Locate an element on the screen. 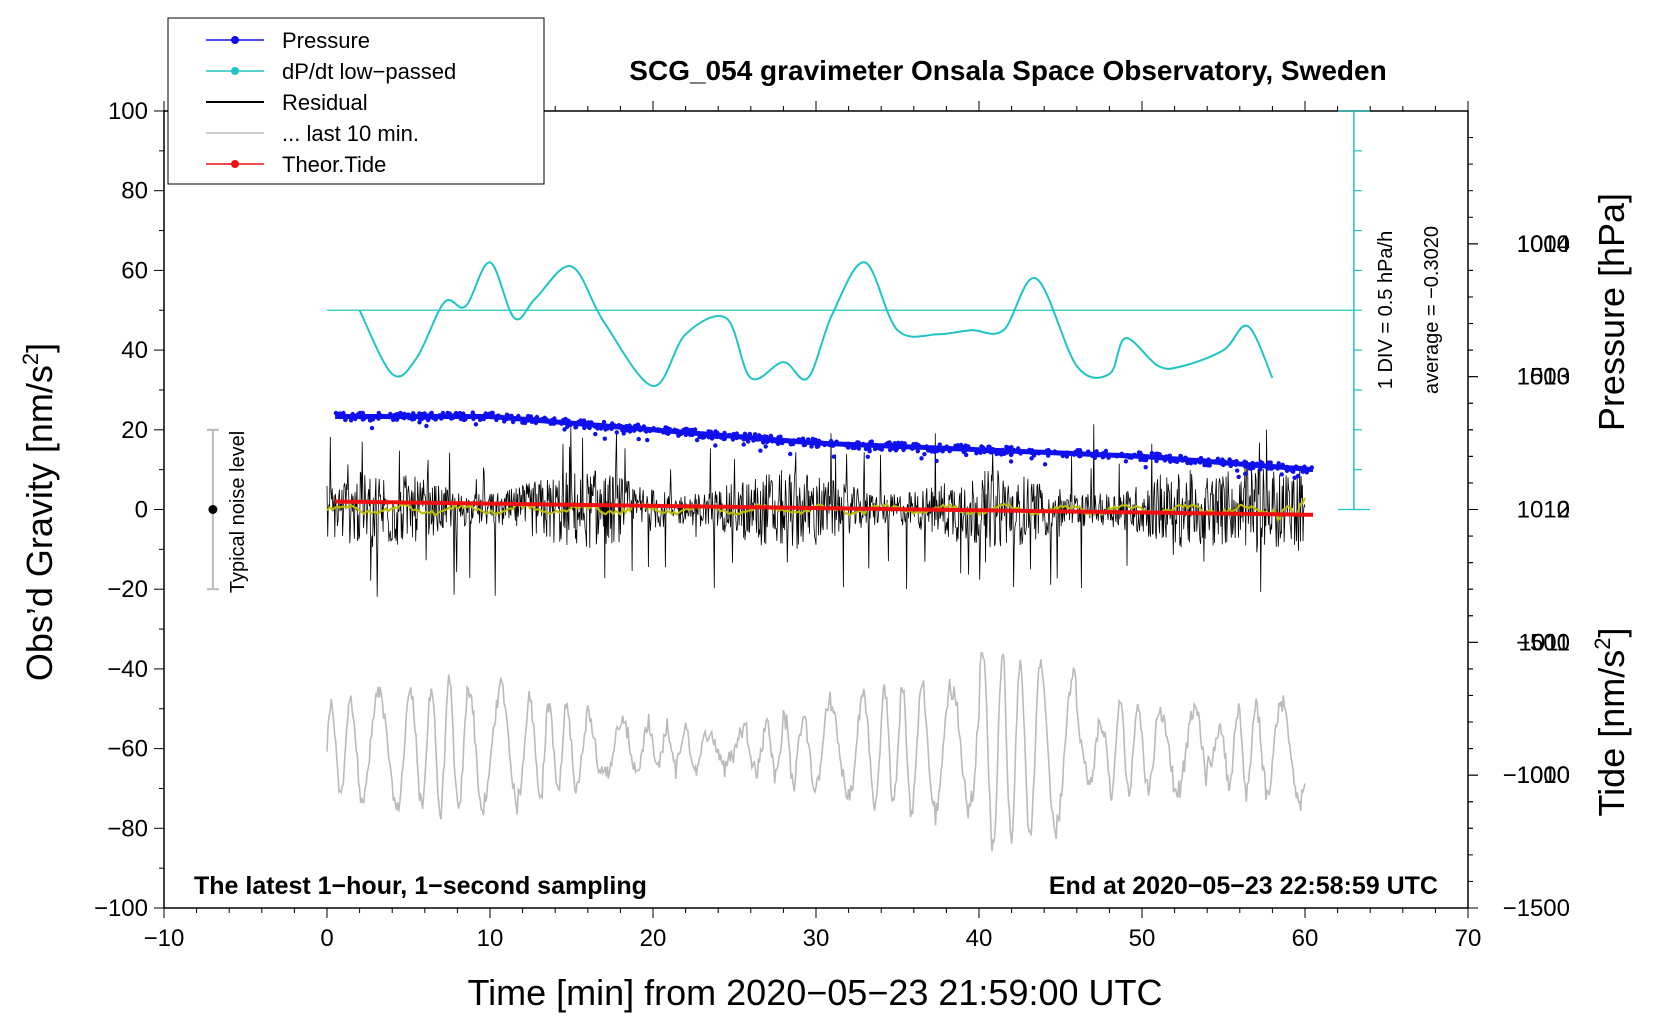 The height and width of the screenshot is (1020, 1660). y-tick-label: 80 is located at coordinates (134, 191).